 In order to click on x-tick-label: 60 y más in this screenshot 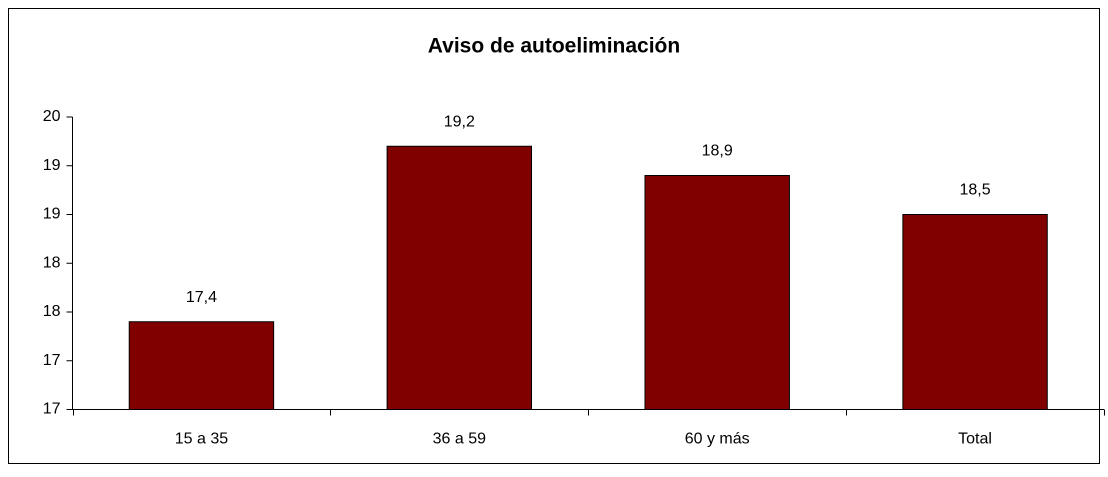, I will do `click(717, 439)`.